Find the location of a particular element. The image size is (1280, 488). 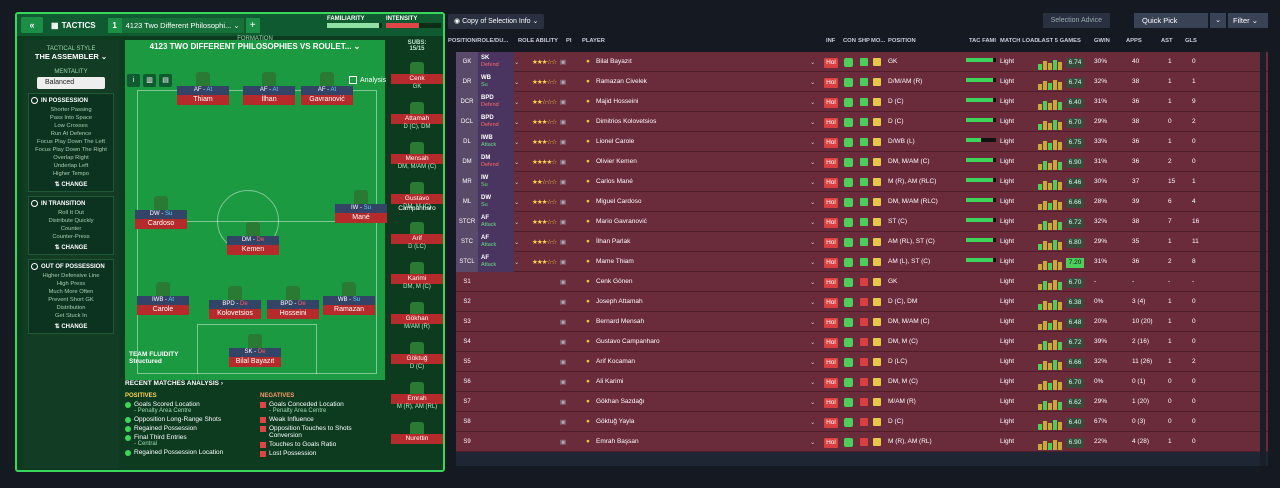

player-name: Ali Karimi is located at coordinates (610, 381).